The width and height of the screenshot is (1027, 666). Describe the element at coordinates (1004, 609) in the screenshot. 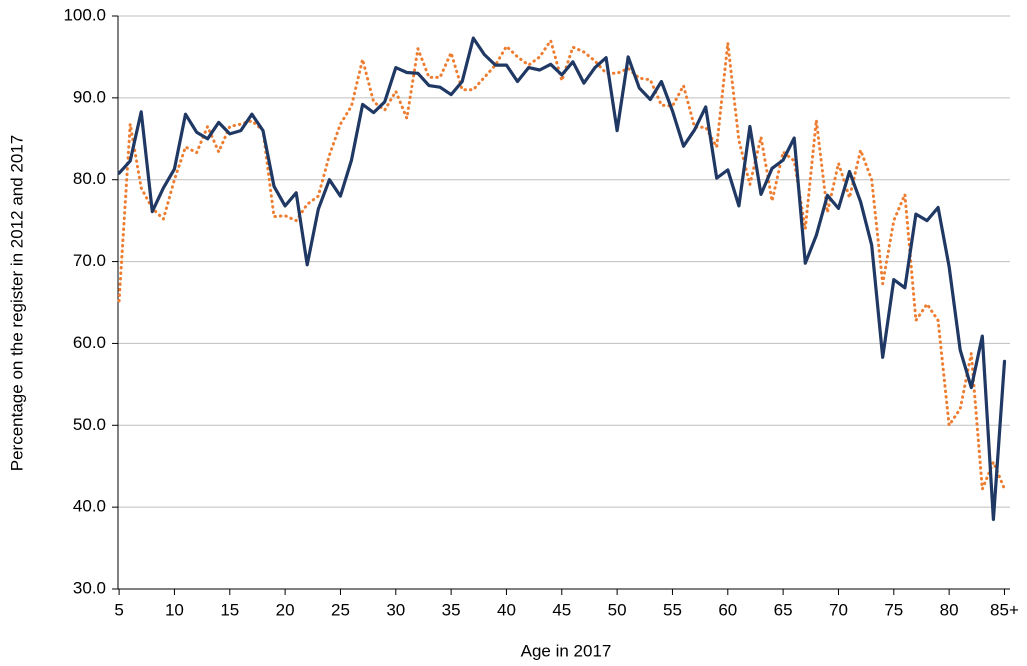

I see `x-tick-label: 85+` at that location.